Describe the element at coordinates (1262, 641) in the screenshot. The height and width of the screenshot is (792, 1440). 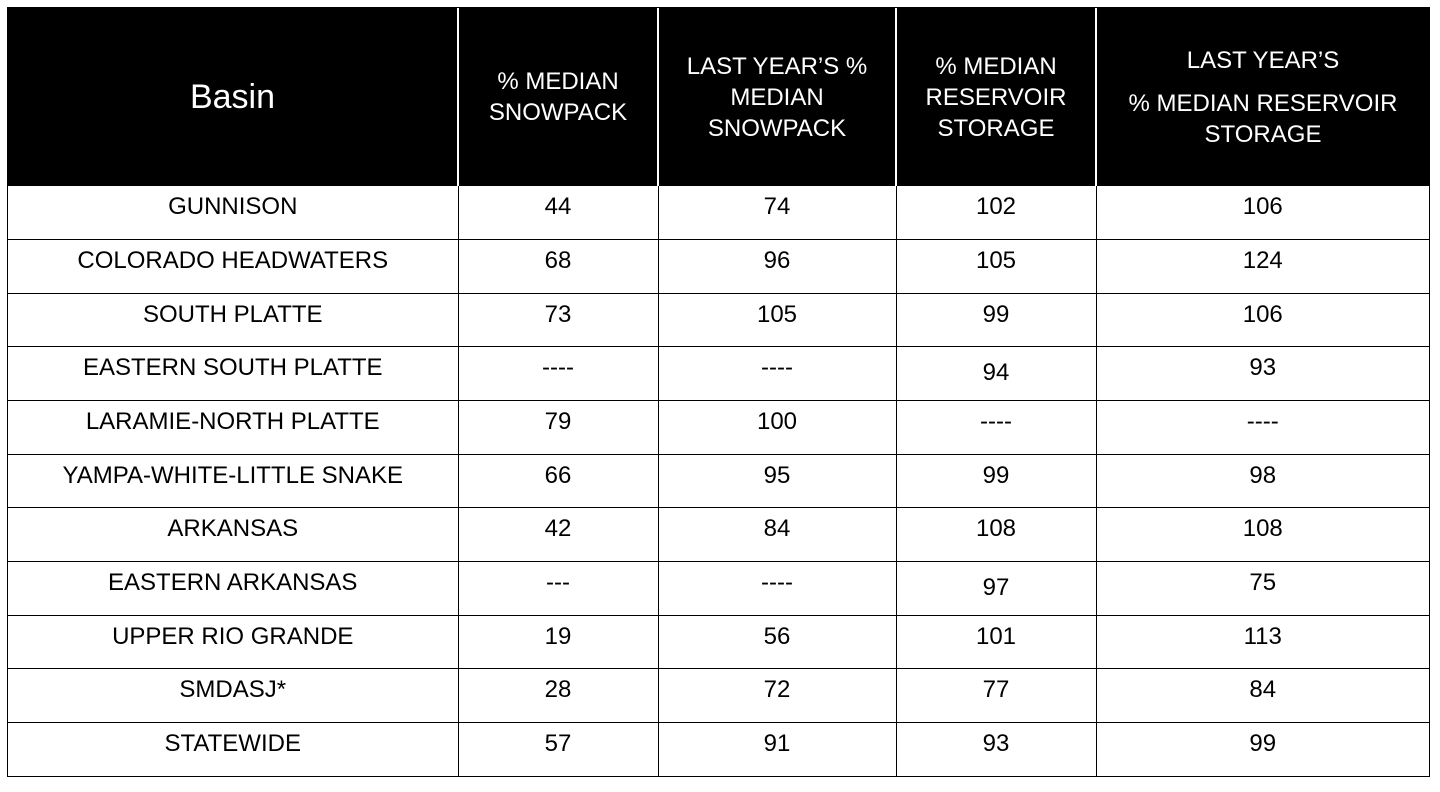
I see `cell-last-year-reservoir: 113` at that location.